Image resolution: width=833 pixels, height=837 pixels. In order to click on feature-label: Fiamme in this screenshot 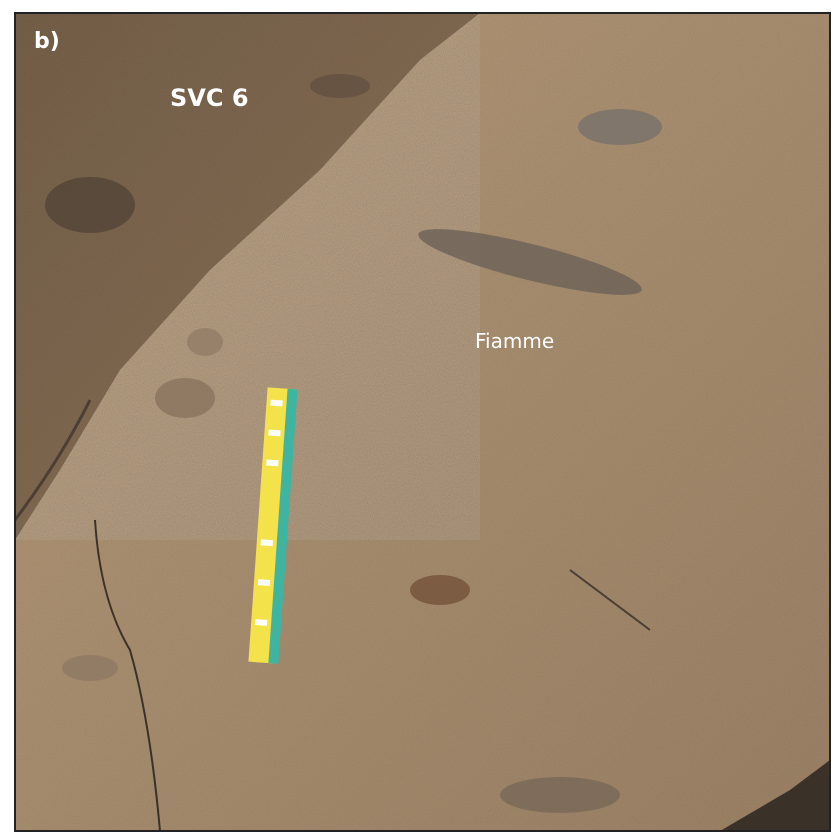, I will do `click(514, 341)`.